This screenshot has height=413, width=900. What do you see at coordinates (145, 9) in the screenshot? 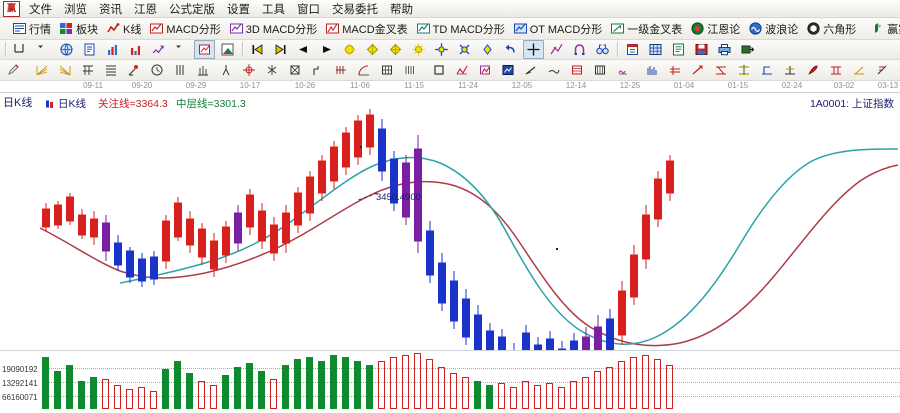
I see `menu-gann: 江恩` at bounding box center [145, 9].